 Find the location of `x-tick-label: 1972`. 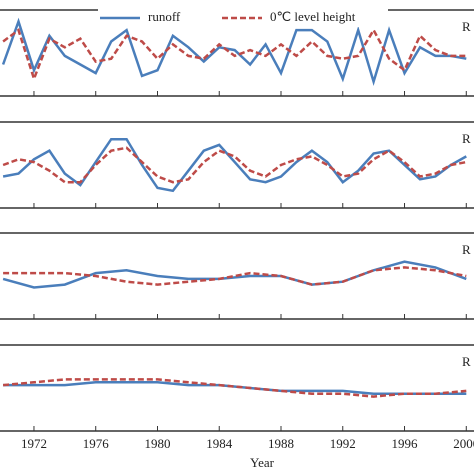

x-tick-label: 1972 is located at coordinates (34, 443).